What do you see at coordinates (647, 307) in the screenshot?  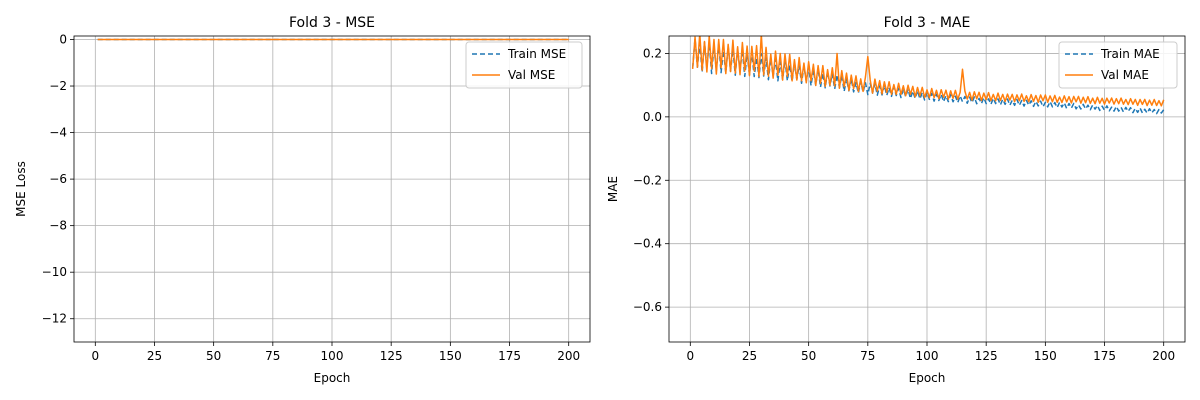 I see `mae-y-tick-label: −0.6` at bounding box center [647, 307].